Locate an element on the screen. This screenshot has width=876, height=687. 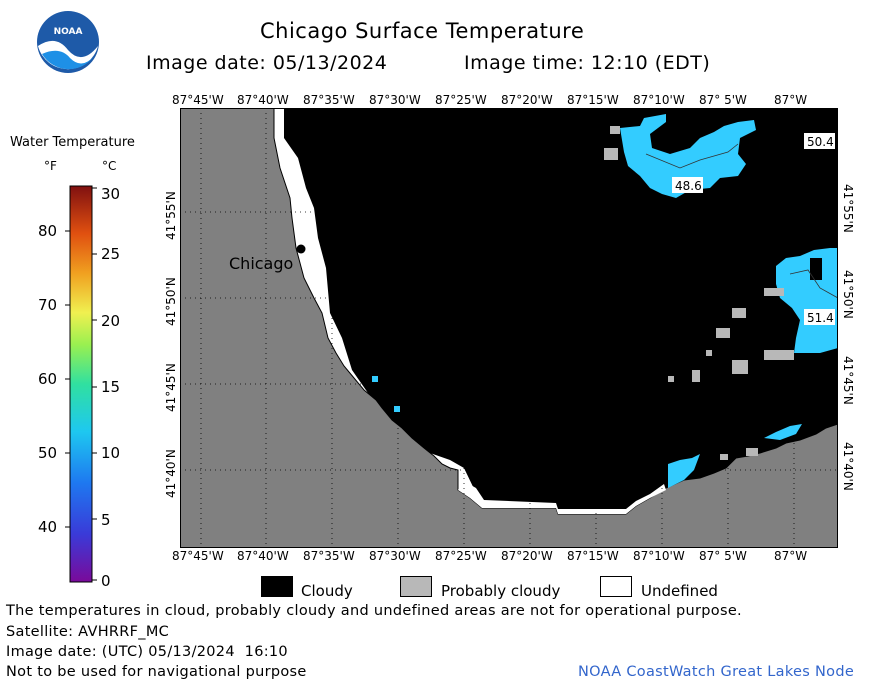
legend-undefined-swatch is located at coordinates (616, 586).